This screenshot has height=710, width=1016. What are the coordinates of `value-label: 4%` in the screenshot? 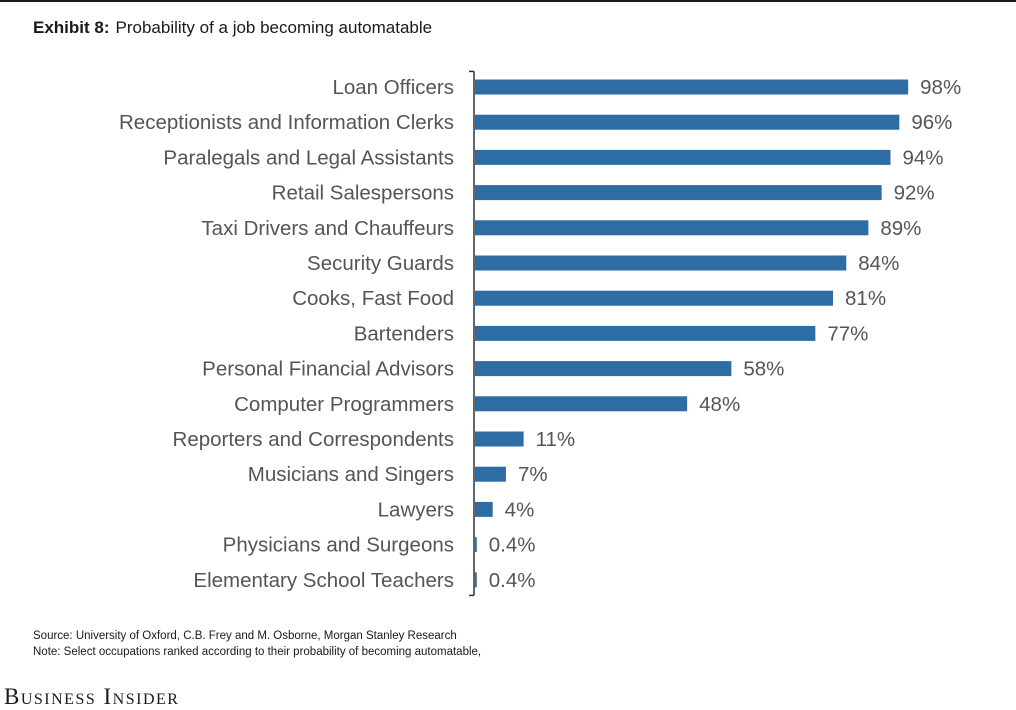 It's located at (520, 509).